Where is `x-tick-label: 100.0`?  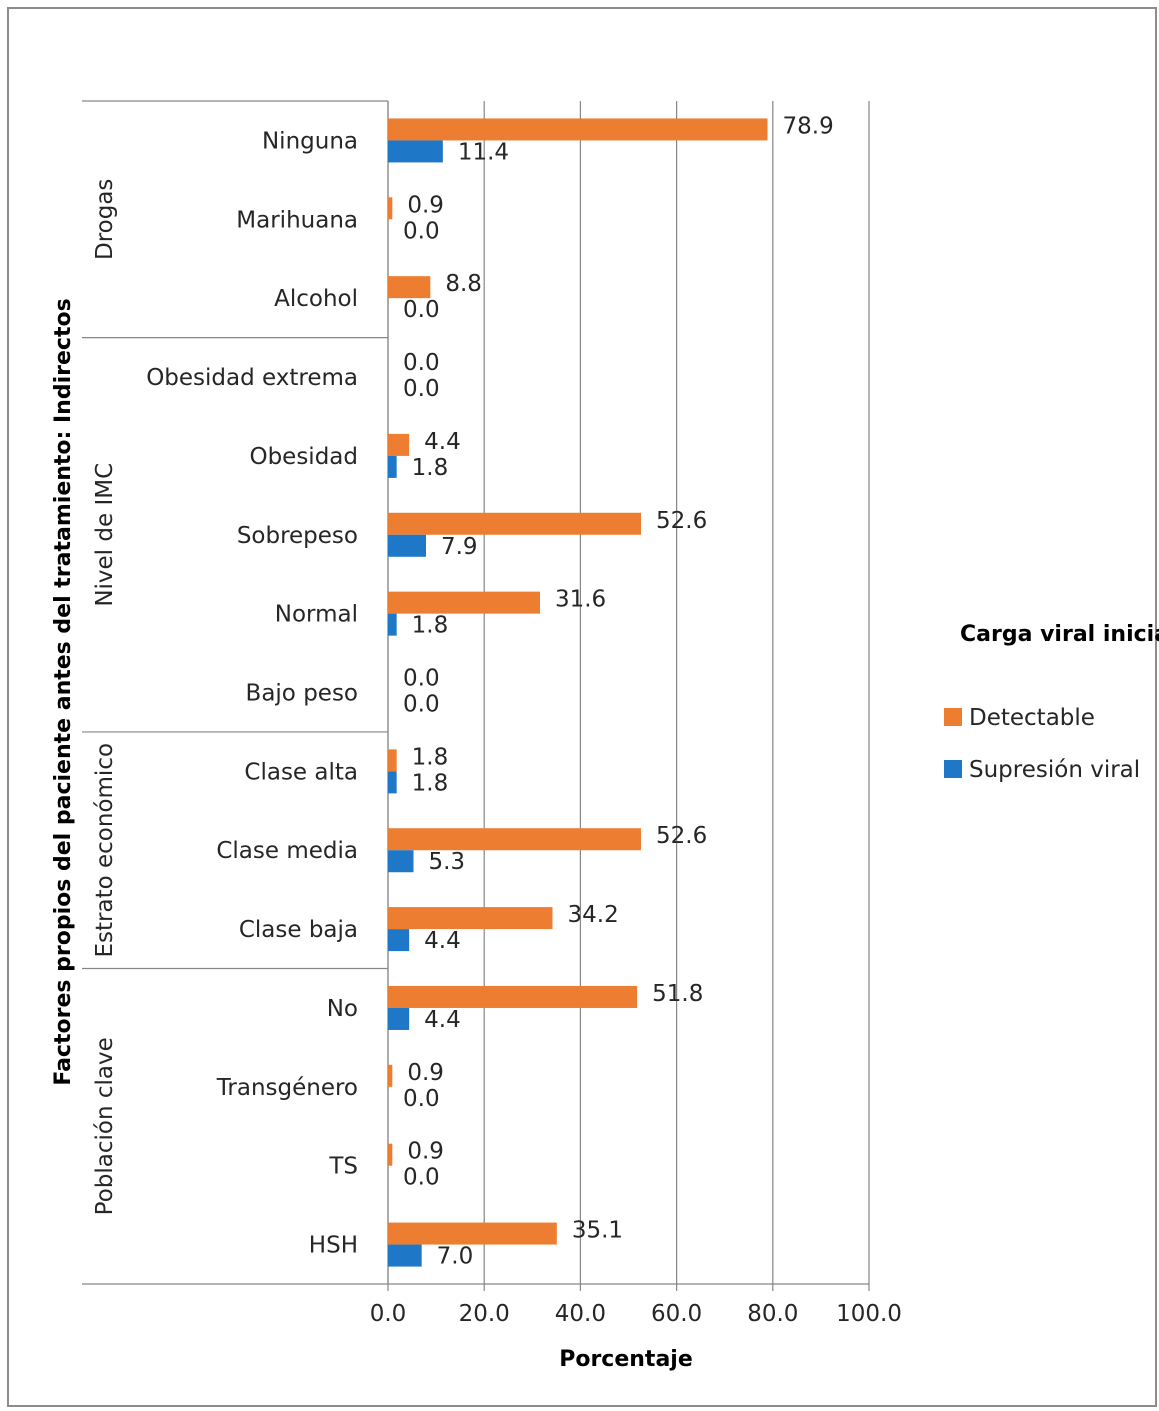 x-tick-label: 100.0 is located at coordinates (869, 1314).